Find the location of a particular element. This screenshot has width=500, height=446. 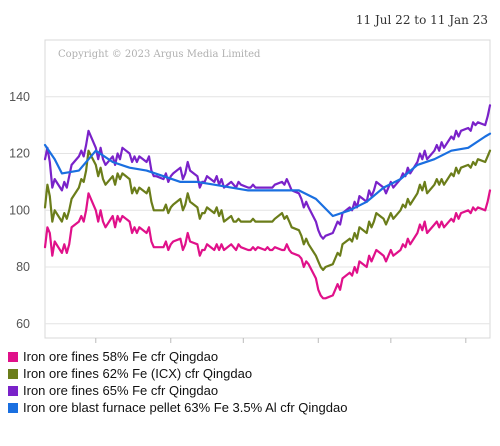

legend-label: Iron ore fines 65% Fe cfr Qingdao is located at coordinates (121, 390).